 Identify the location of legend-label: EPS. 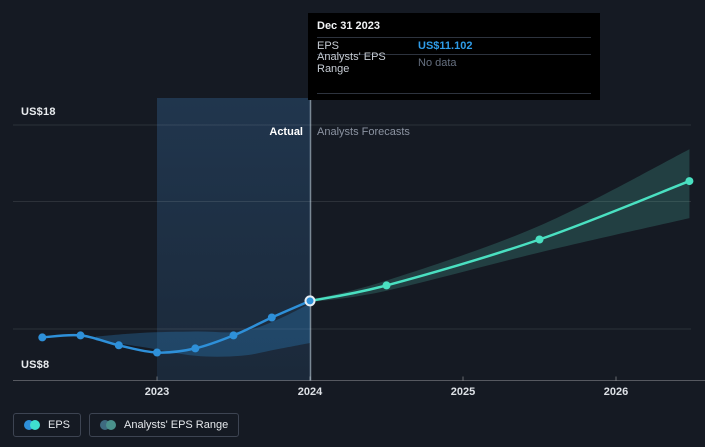
(59, 425).